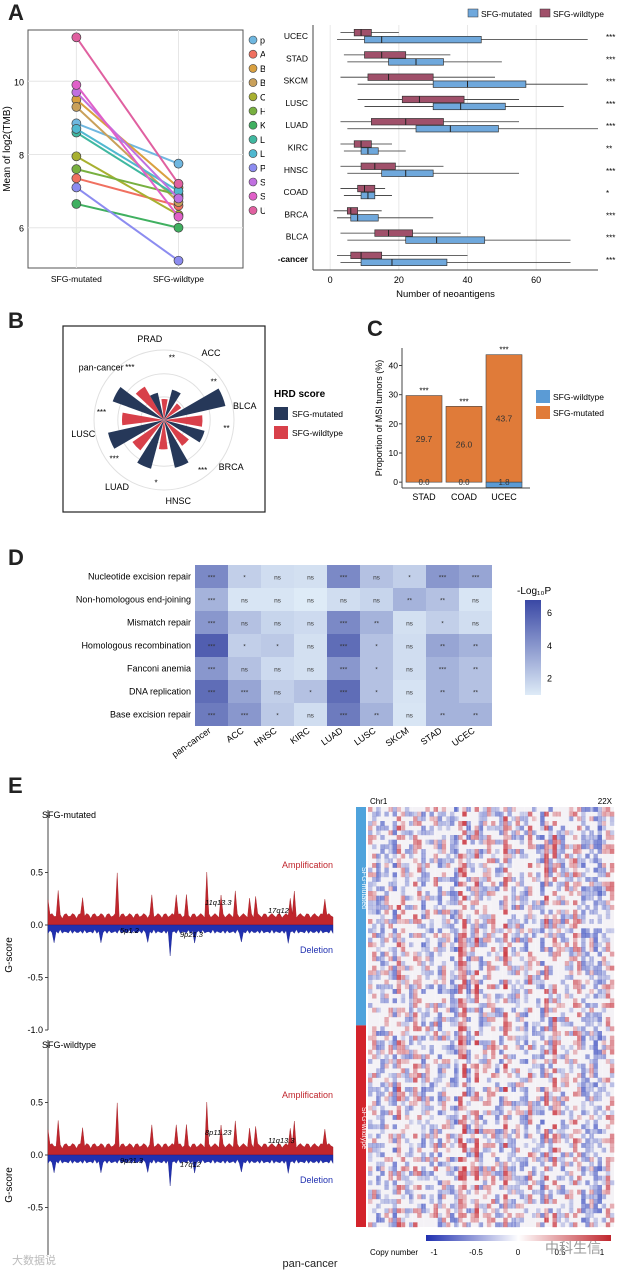 Image resolution: width=620 pixels, height=1275 pixels. I want to click on significance-label: **, so click(214, 381).